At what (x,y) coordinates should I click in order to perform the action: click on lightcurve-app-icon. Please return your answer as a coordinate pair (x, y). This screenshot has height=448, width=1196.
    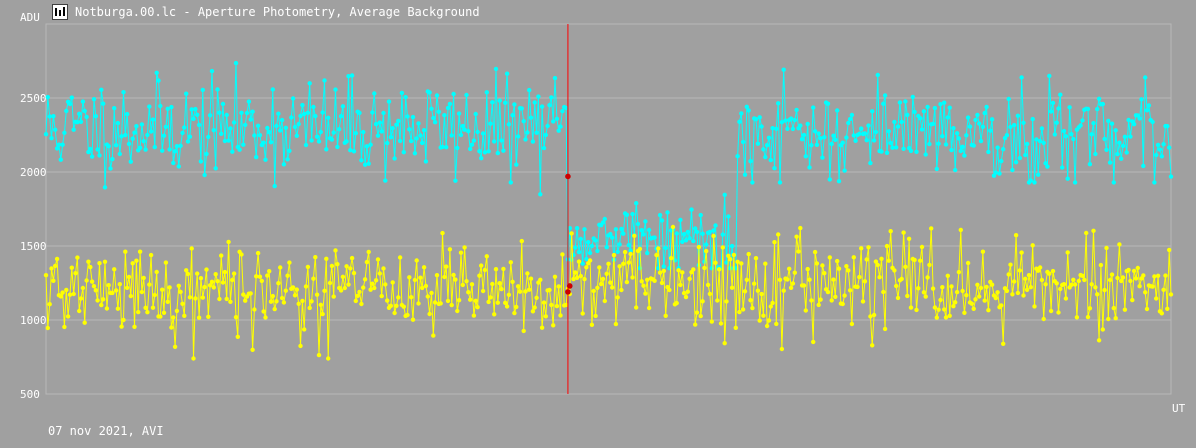
    Looking at the image, I should click on (60, 12).